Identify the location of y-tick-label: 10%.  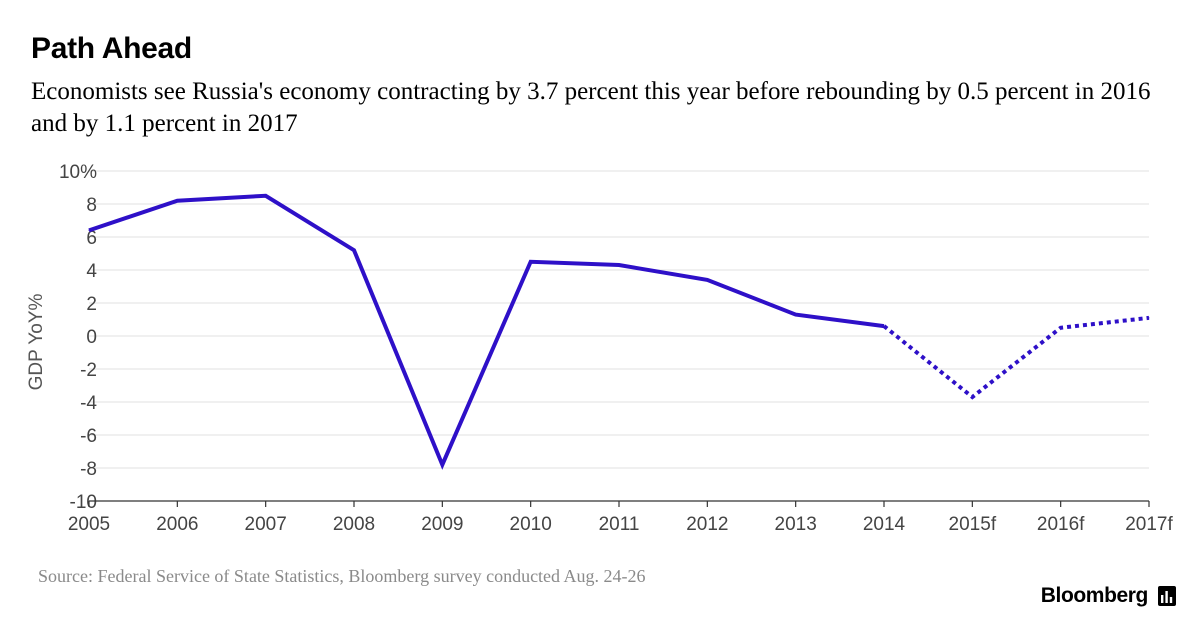
(78, 172).